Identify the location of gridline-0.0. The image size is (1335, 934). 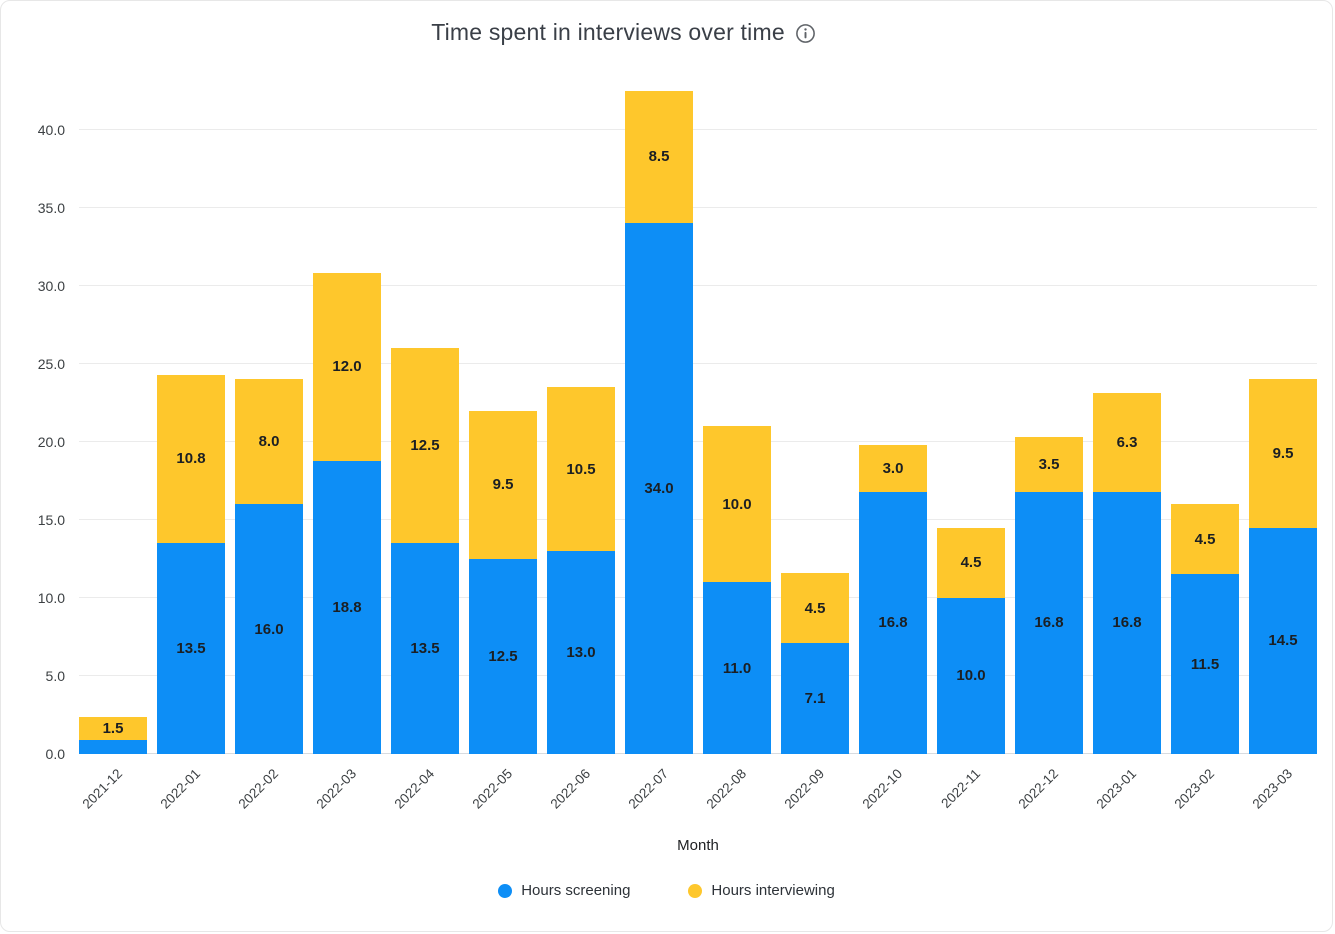
(698, 753).